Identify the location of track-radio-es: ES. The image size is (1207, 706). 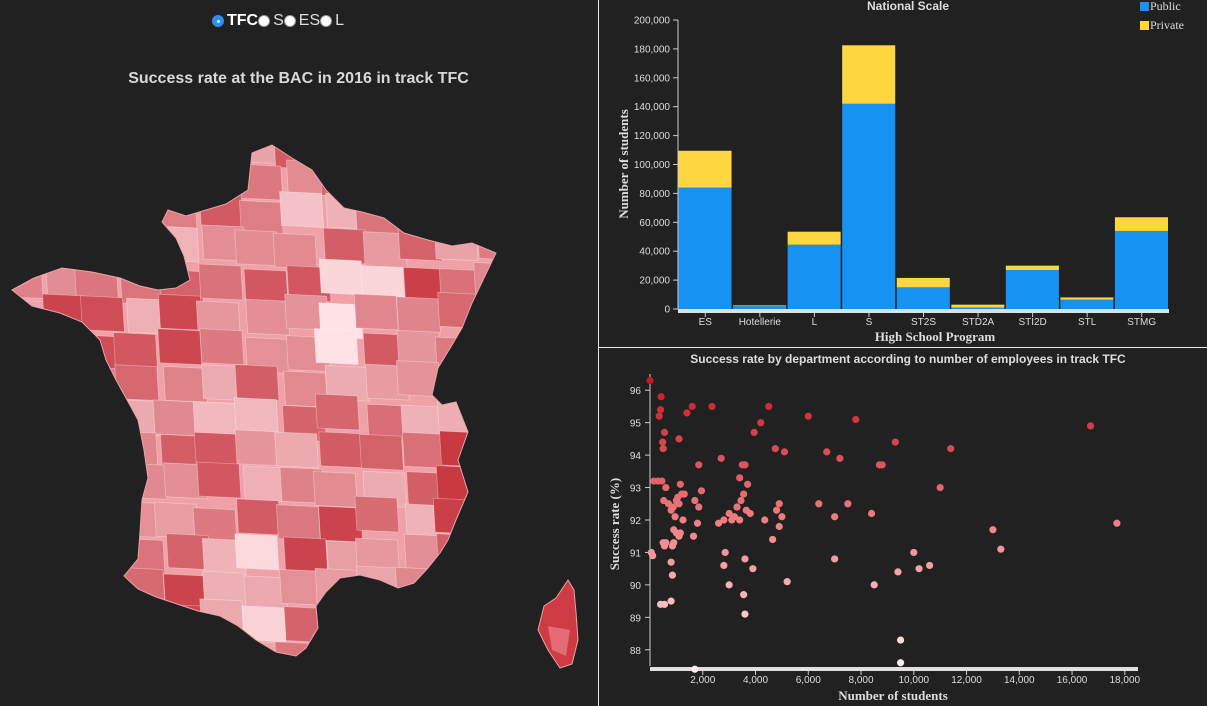
(301, 21).